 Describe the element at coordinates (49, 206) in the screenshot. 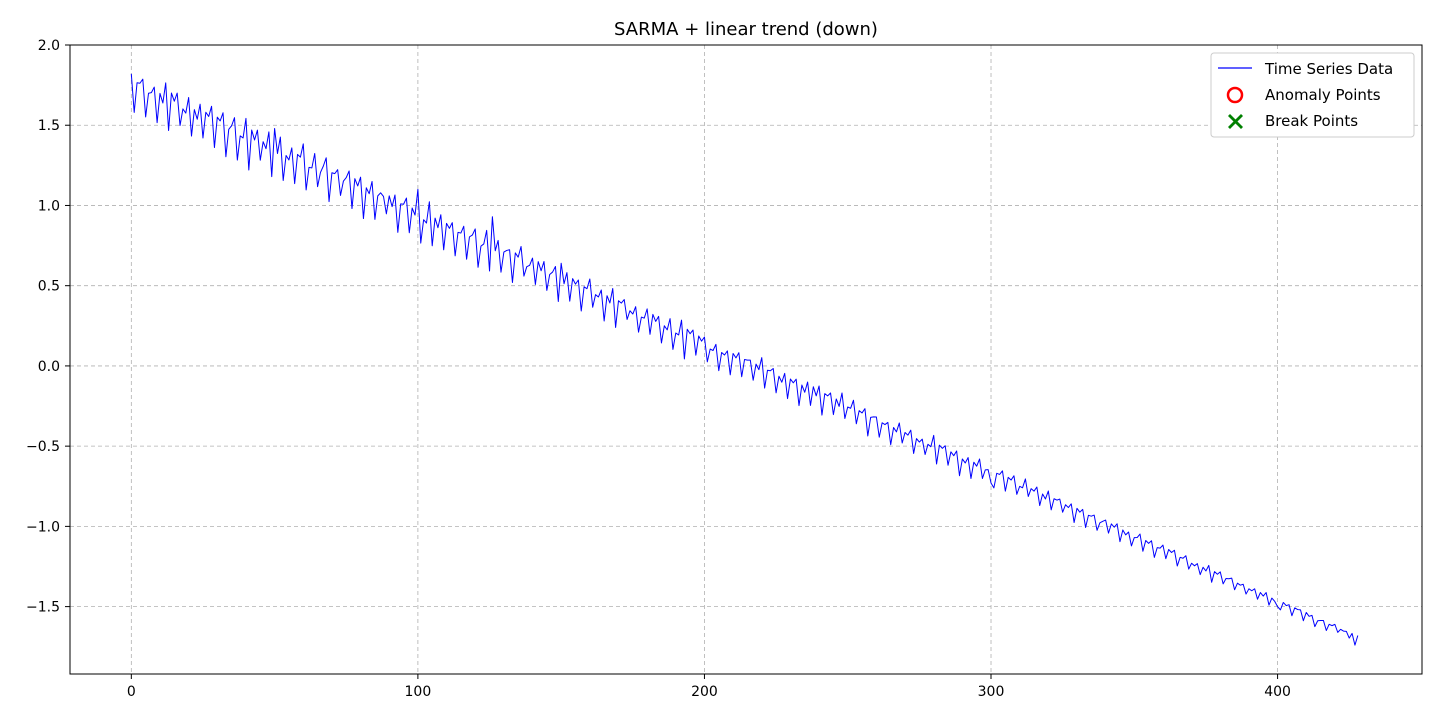

I see `y-tick-label: 1.0` at that location.